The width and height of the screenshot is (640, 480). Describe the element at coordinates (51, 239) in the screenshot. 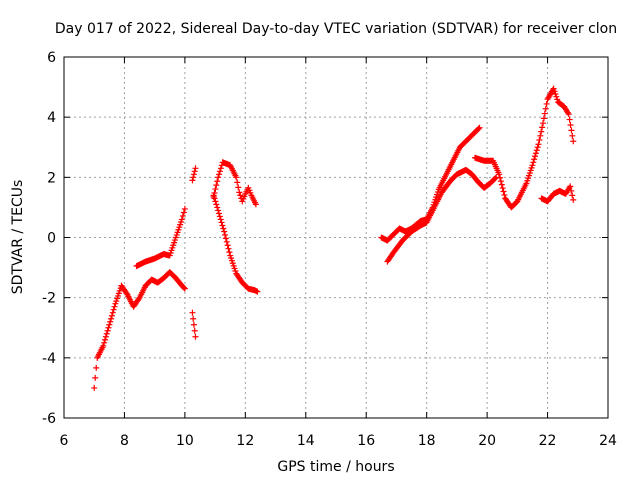

I see `y-tick-label: 0` at that location.